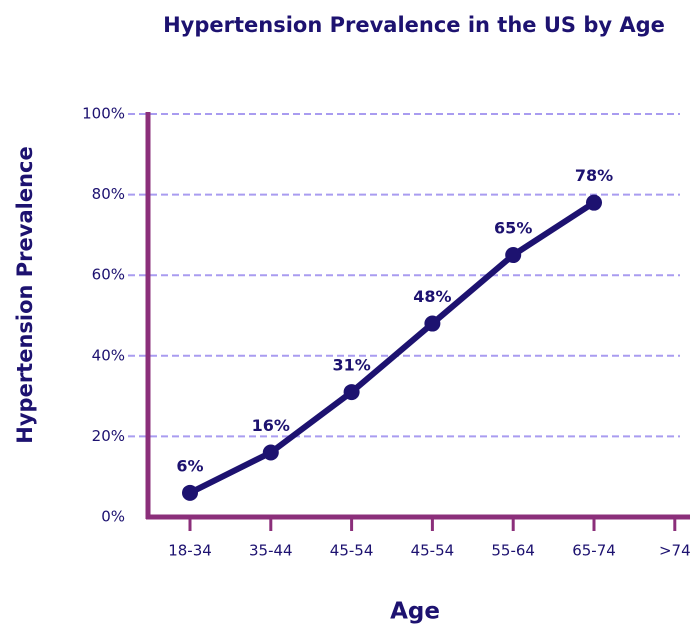 The image size is (695, 633). I want to click on x-axis-label: Age, so click(415, 612).